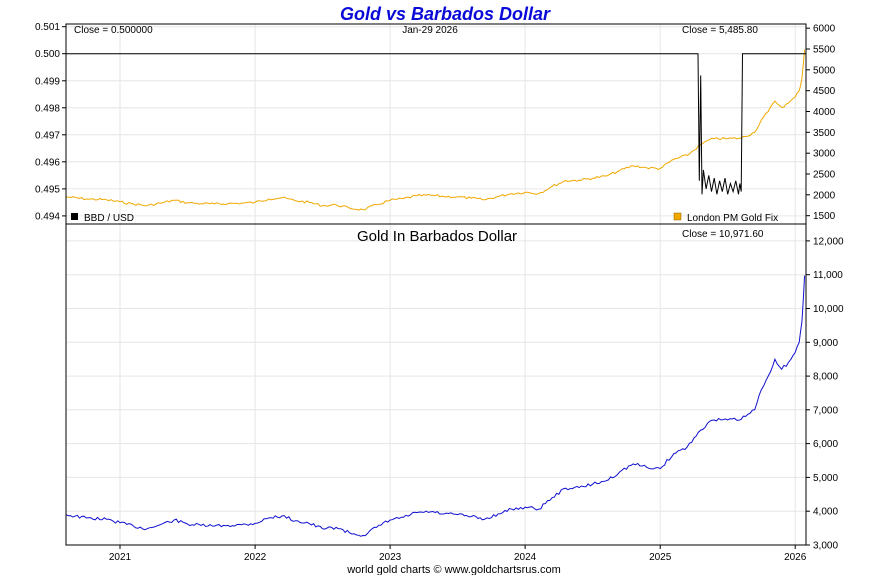  What do you see at coordinates (47, 189) in the screenshot?
I see `left-tick-label: 0.495` at bounding box center [47, 189].